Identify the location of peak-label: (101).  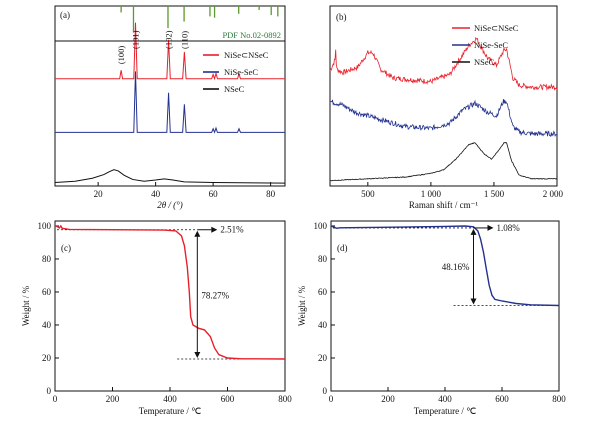
(136, 39).